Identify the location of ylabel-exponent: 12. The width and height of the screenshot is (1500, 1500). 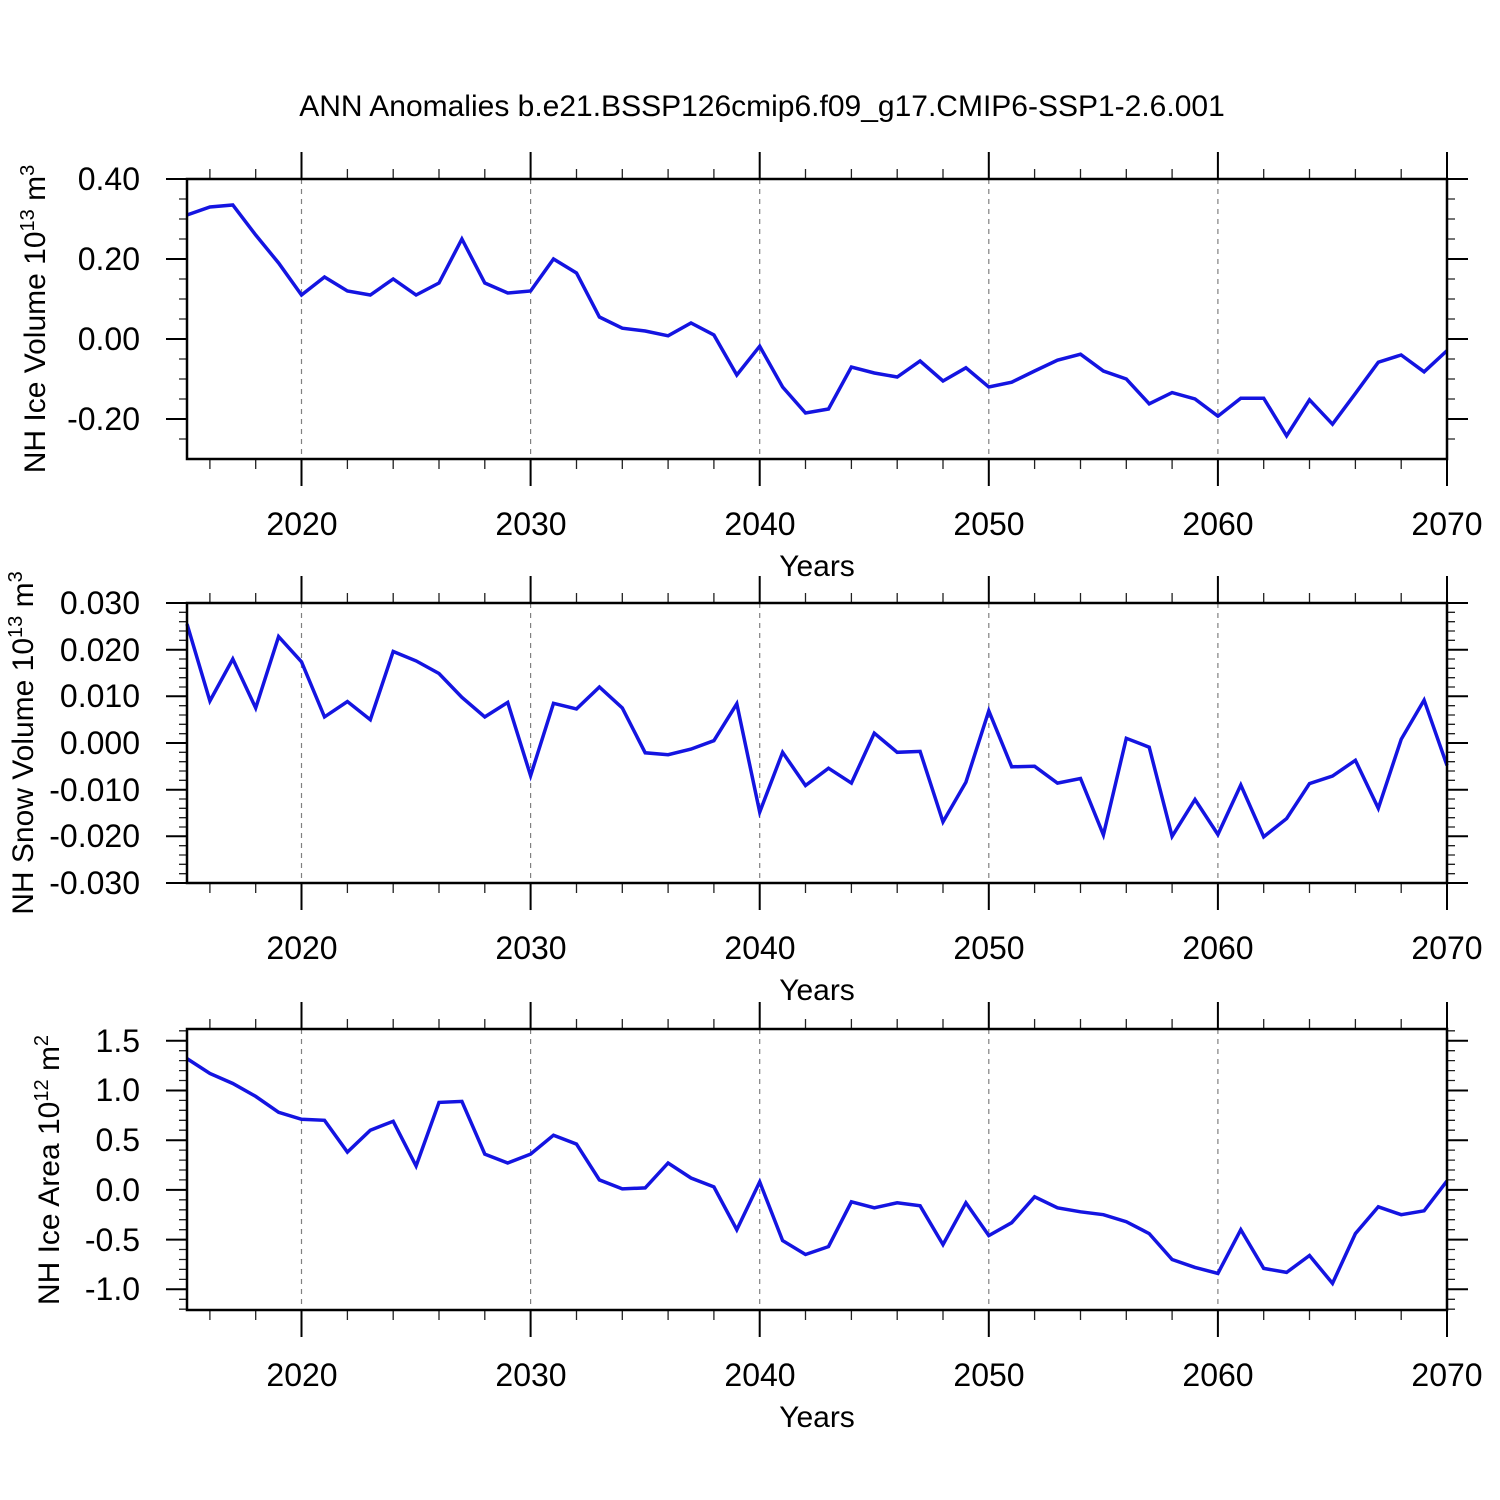
(42, 1090).